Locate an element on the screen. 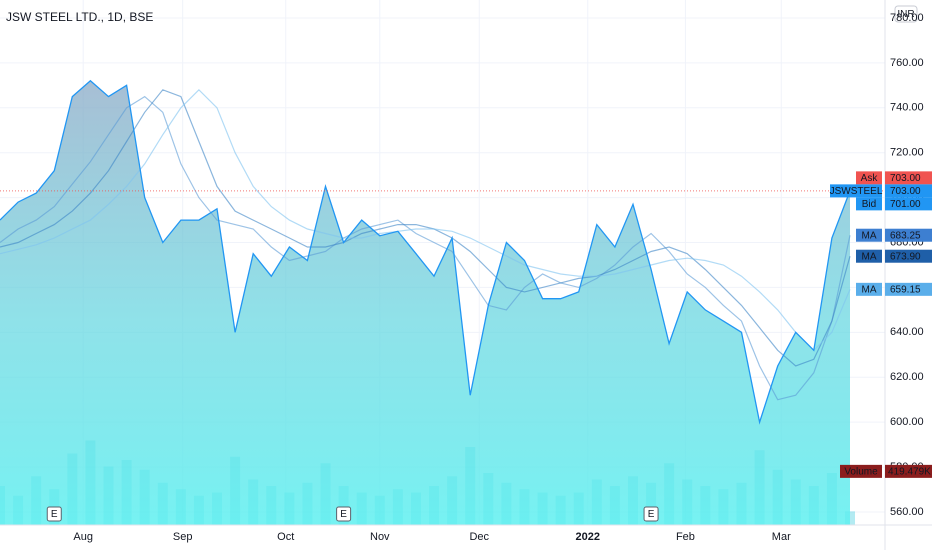 The width and height of the screenshot is (932, 550). price-value: 703.00 is located at coordinates (905, 191).